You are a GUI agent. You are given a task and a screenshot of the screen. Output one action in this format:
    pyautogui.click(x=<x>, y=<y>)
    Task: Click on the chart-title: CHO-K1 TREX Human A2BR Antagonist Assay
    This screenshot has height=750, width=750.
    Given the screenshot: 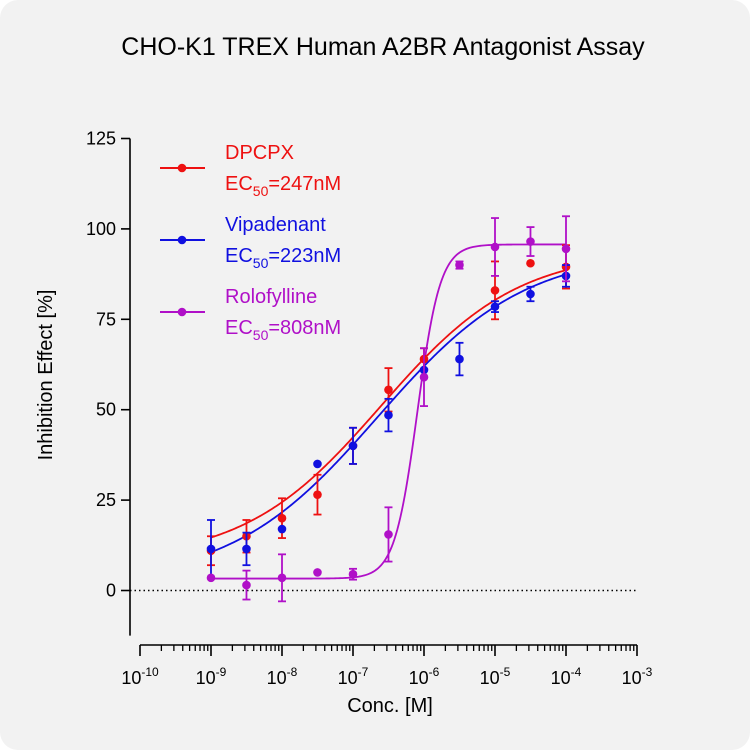 What is the action you would take?
    pyautogui.click(x=383, y=47)
    